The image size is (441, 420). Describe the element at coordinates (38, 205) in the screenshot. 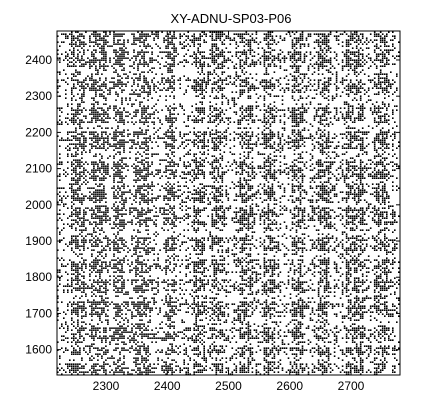

I see `y-tick-label: 2000` at that location.